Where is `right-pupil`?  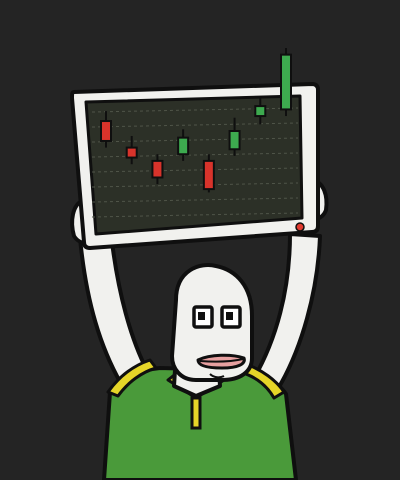
right-pupil is located at coordinates (229, 316).